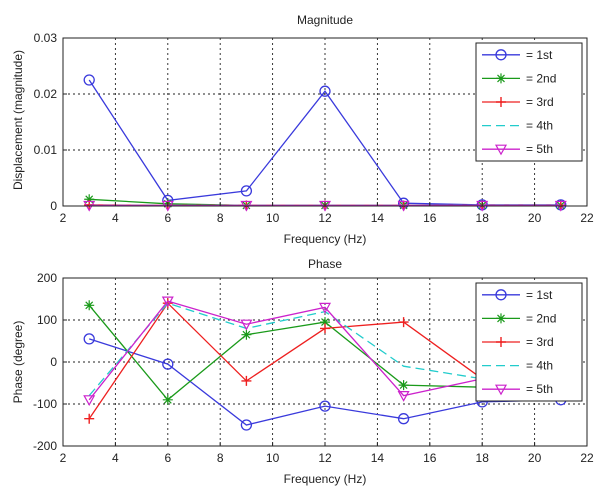  Describe the element at coordinates (587, 458) in the screenshot. I see `phase-x-tick-label: 22` at that location.